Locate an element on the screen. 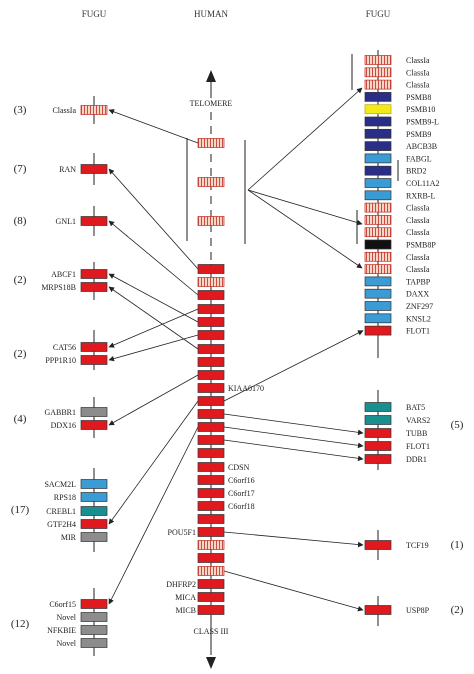 The width and height of the screenshot is (474, 674). left-fugu-gene-label: MRPS18B is located at coordinates (58, 287).